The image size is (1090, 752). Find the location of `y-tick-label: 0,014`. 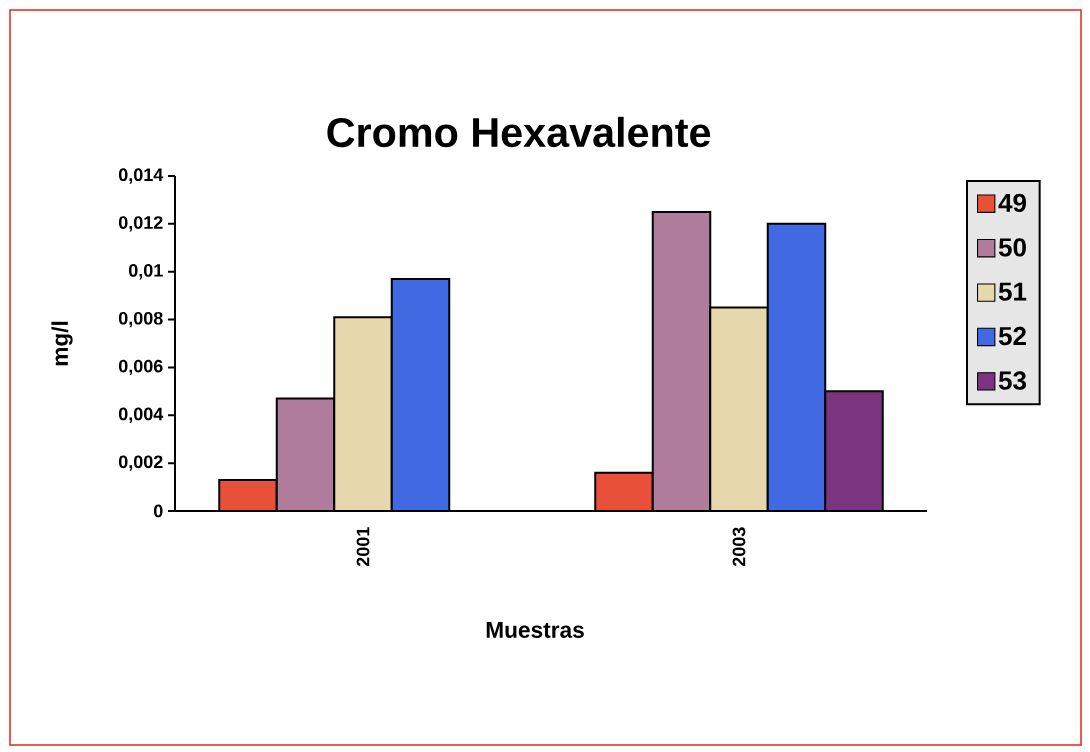

y-tick-label: 0,014 is located at coordinates (141, 176).